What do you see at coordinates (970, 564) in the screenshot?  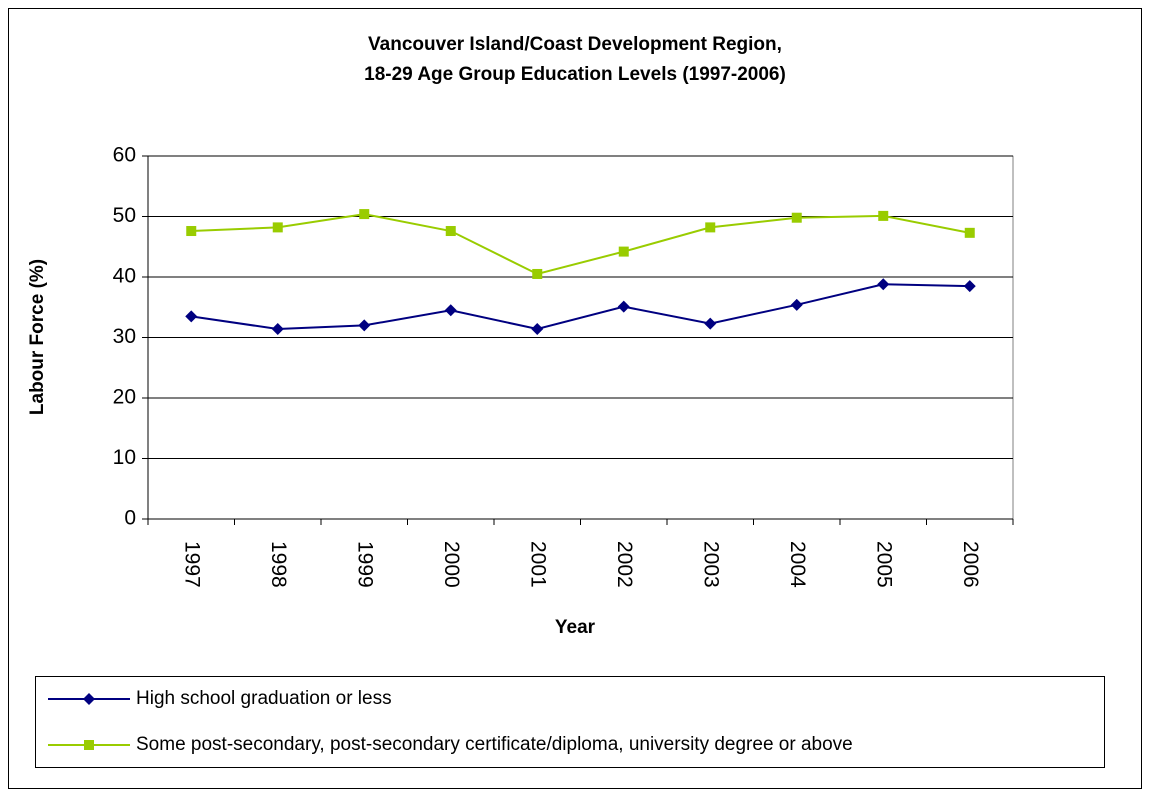 I see `x-tick-label: 2006` at bounding box center [970, 564].